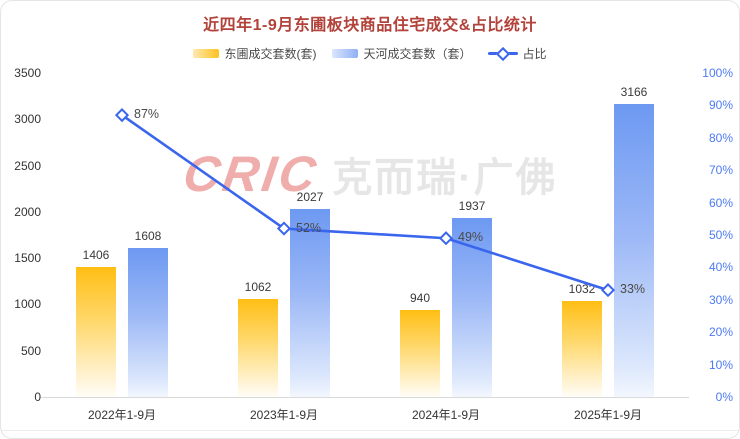 The width and height of the screenshot is (740, 439). Describe the element at coordinates (148, 236) in the screenshot. I see `tianhe-bar-value: 1608` at that location.